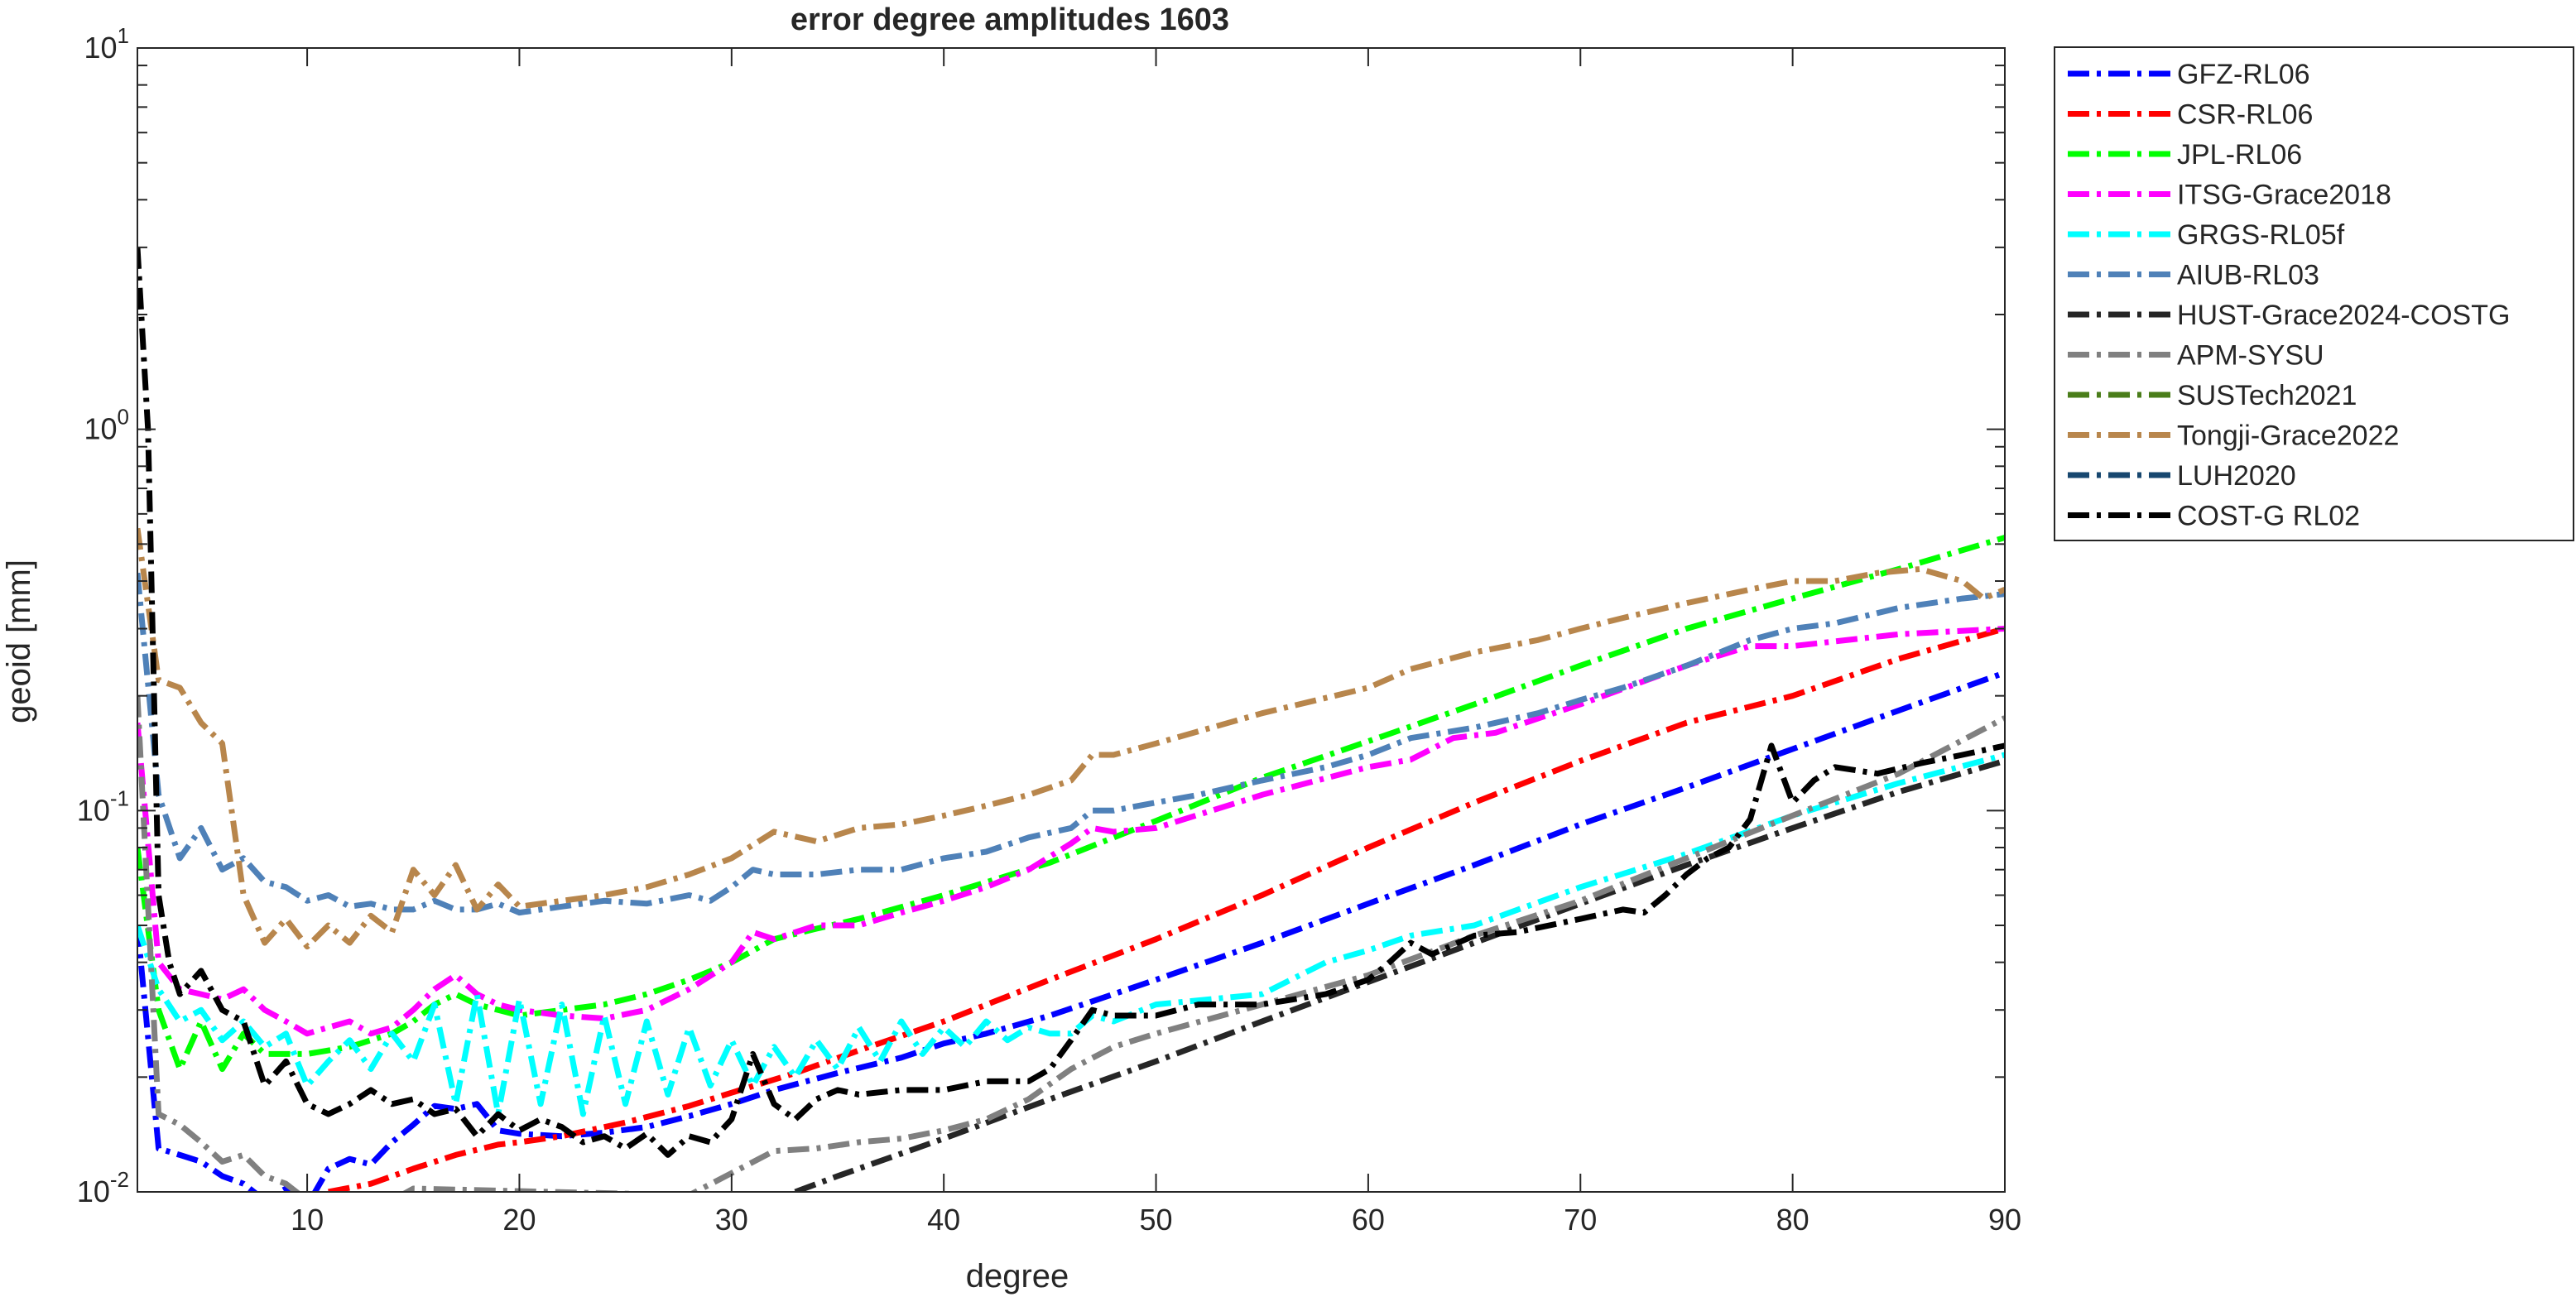 This screenshot has width=2576, height=1297. Describe the element at coordinates (2243, 74) in the screenshot. I see `legend-label: GFZ-RL06` at that location.